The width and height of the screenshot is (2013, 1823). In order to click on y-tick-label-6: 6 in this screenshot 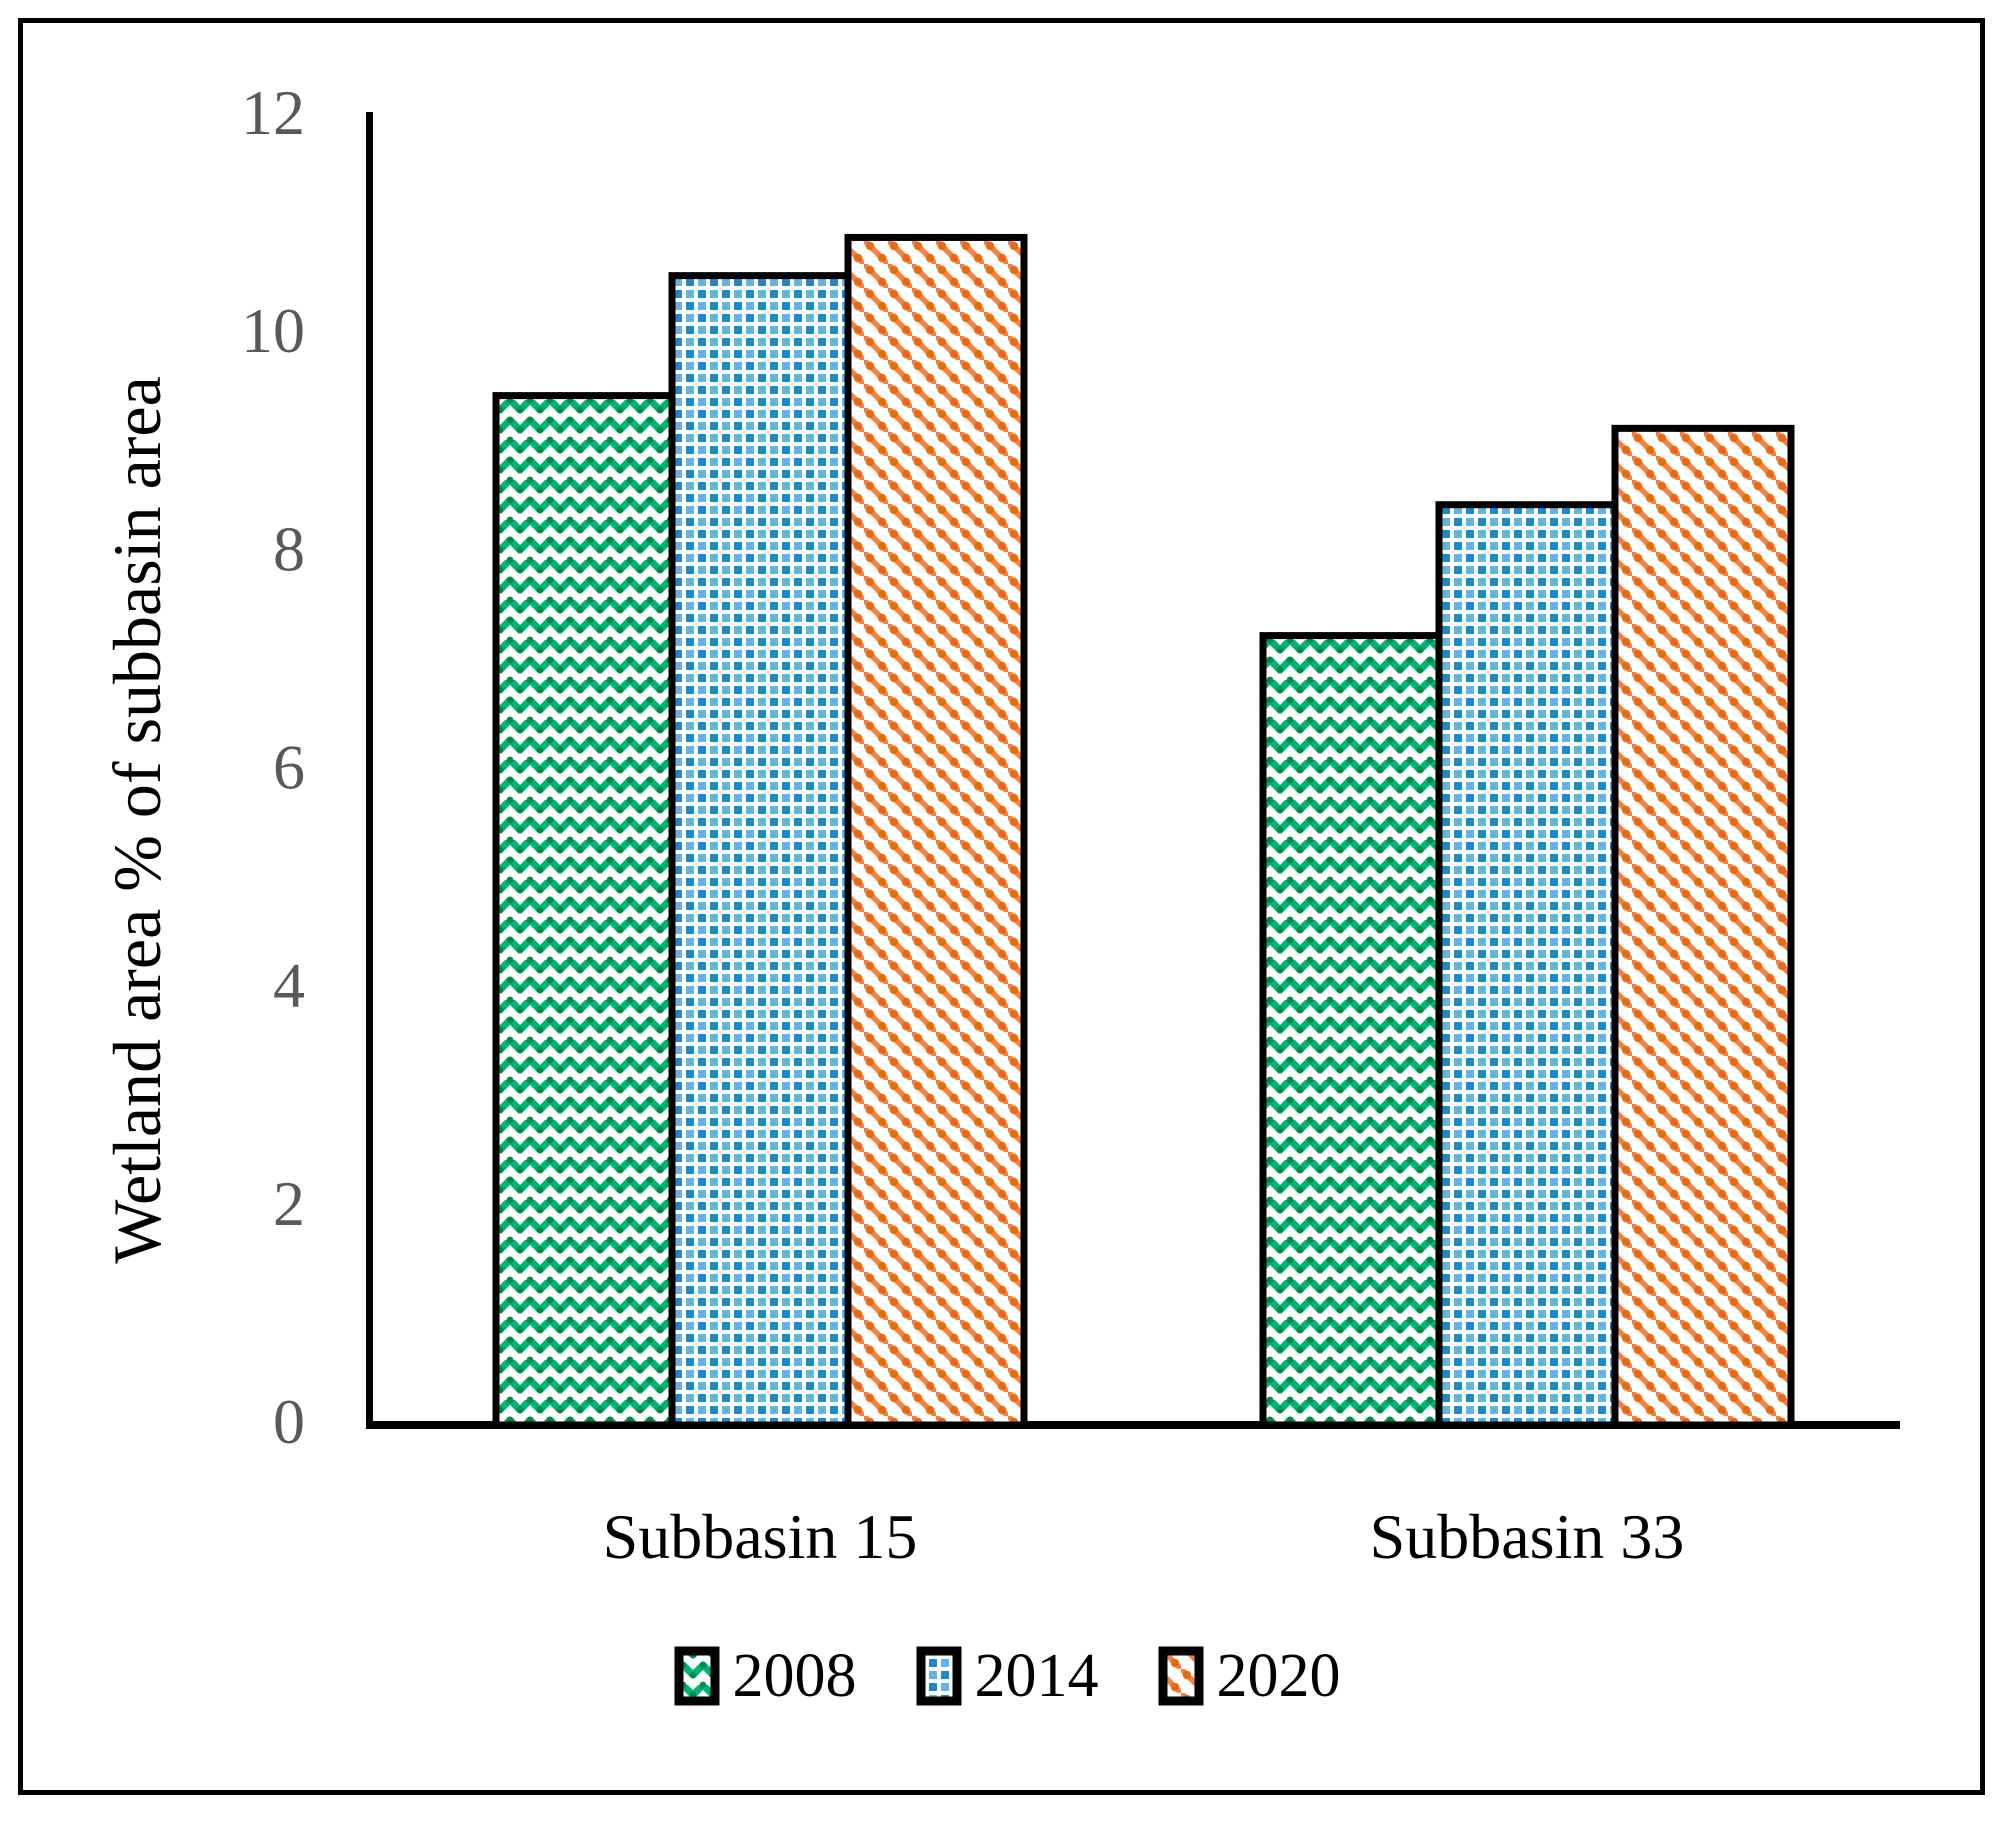, I will do `click(289, 767)`.